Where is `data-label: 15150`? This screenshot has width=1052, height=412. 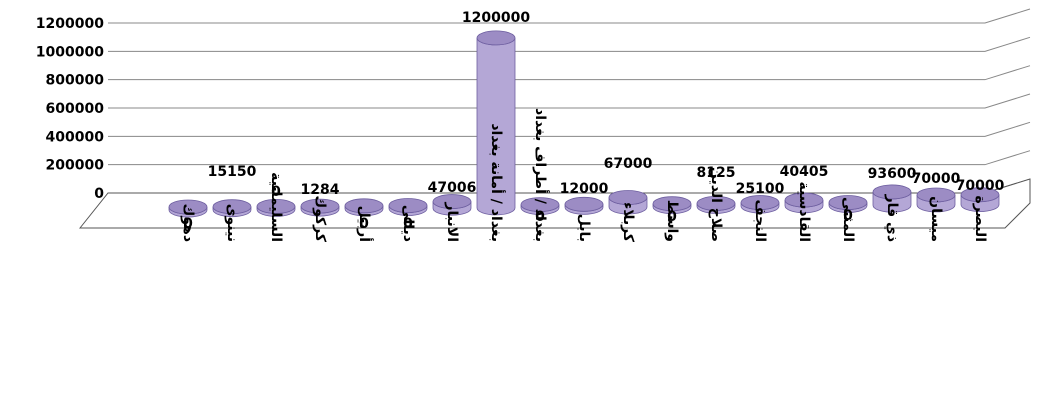 data-label: 15150 is located at coordinates (232, 172).